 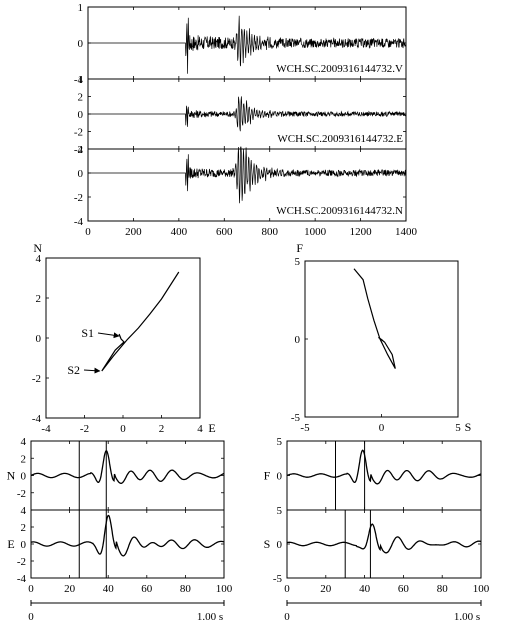 I want to click on seismogram-e-trace, so click(x=247, y=114).